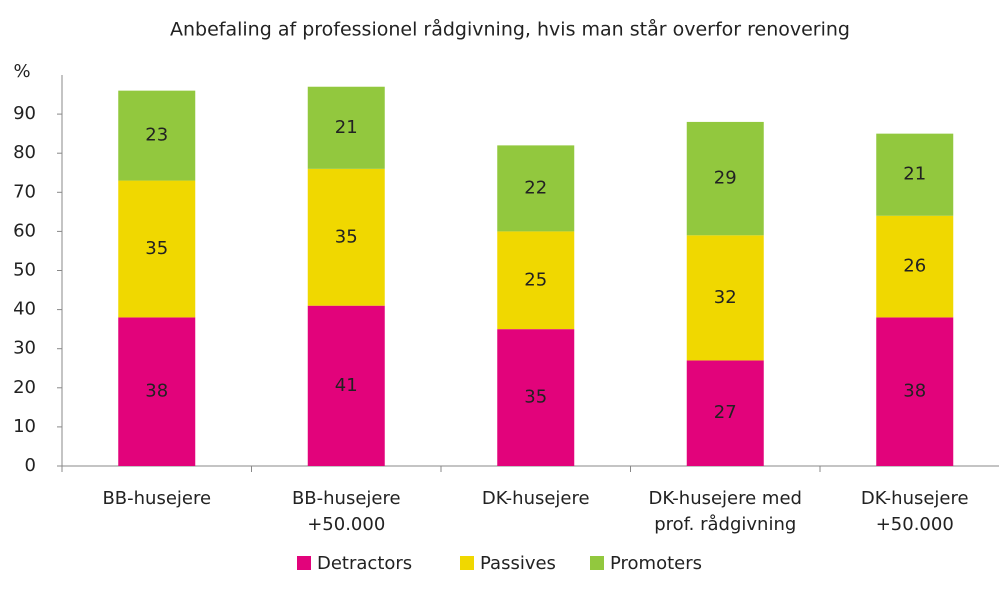 This screenshot has width=999, height=600. I want to click on y-tick-label: 90, so click(24, 113).